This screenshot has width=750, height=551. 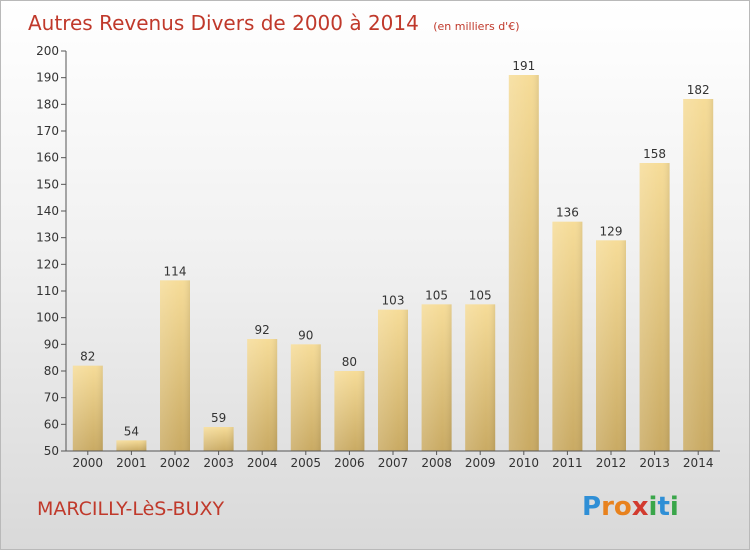 What do you see at coordinates (436, 463) in the screenshot?
I see `x-tick-label: 2008` at bounding box center [436, 463].